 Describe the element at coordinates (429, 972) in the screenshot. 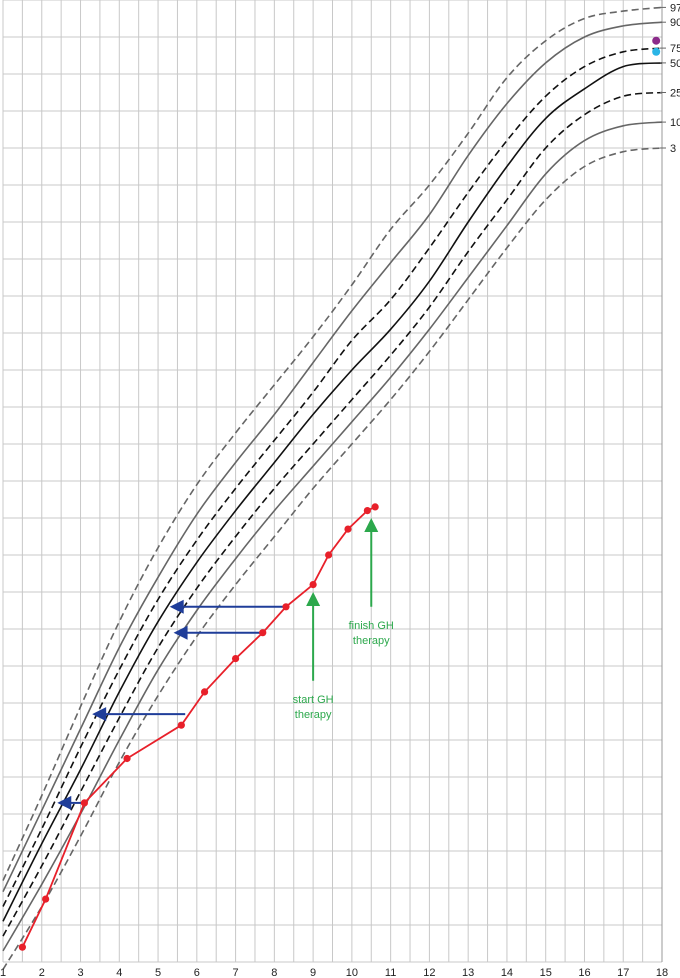

I see `x-tick-label: 12` at that location.